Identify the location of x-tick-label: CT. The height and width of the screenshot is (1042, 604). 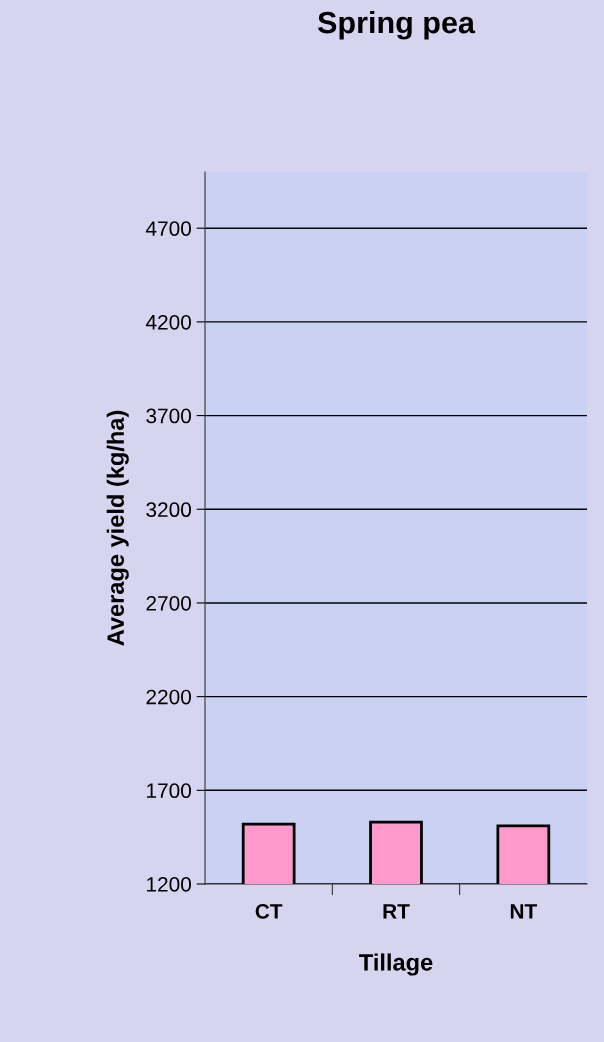
(269, 911).